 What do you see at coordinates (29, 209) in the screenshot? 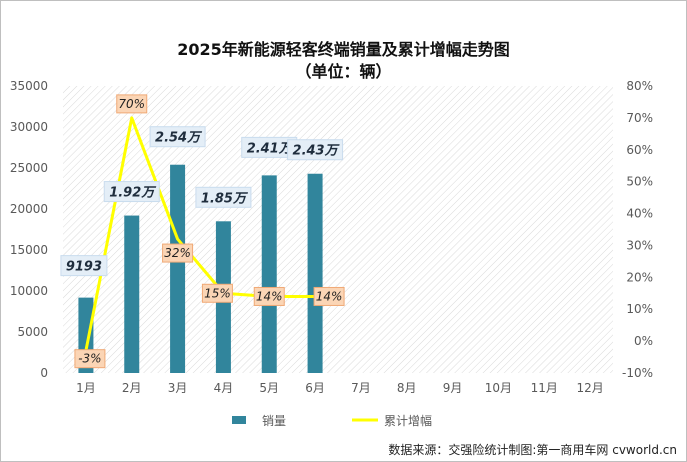
I see `y-left-tick-label: 20000` at bounding box center [29, 209].